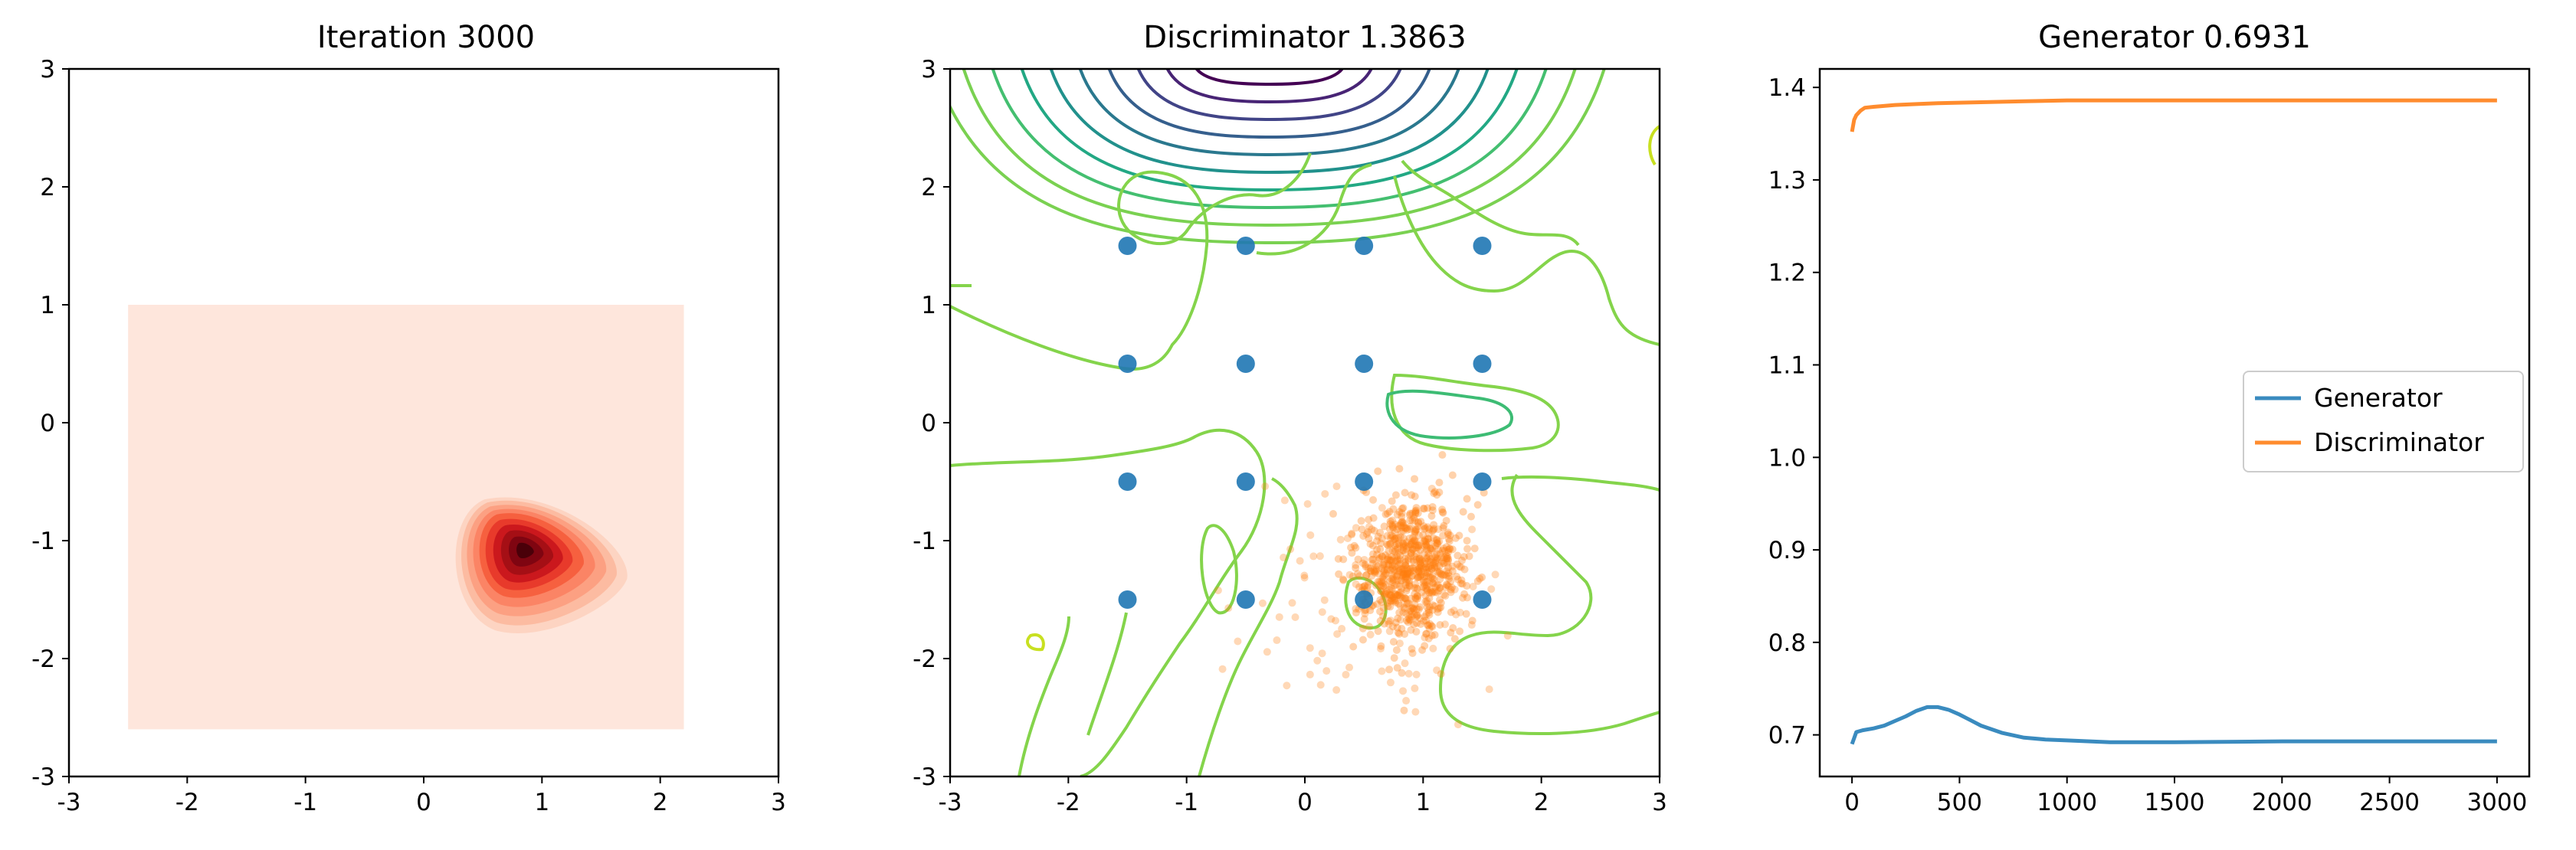 The height and width of the screenshot is (850, 2576). What do you see at coordinates (929, 187) in the screenshot?
I see `y-tick-label: 2` at bounding box center [929, 187].